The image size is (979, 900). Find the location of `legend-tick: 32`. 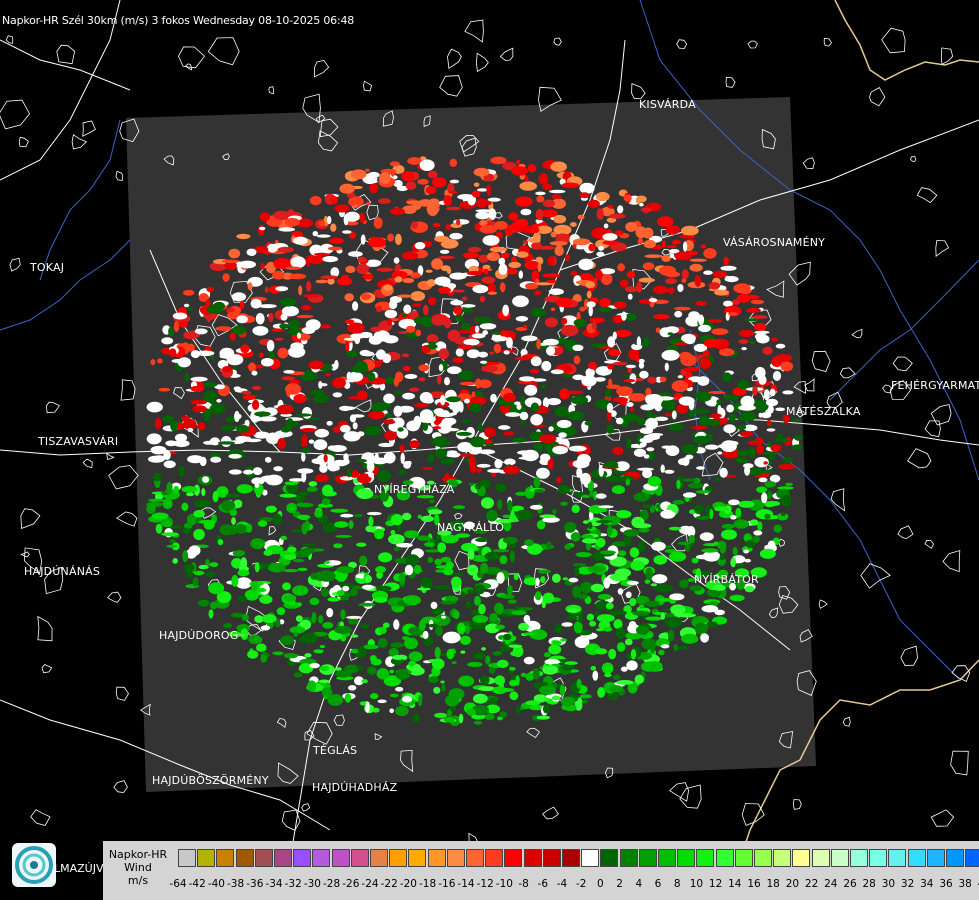

legend-tick: 32 is located at coordinates (907, 884).